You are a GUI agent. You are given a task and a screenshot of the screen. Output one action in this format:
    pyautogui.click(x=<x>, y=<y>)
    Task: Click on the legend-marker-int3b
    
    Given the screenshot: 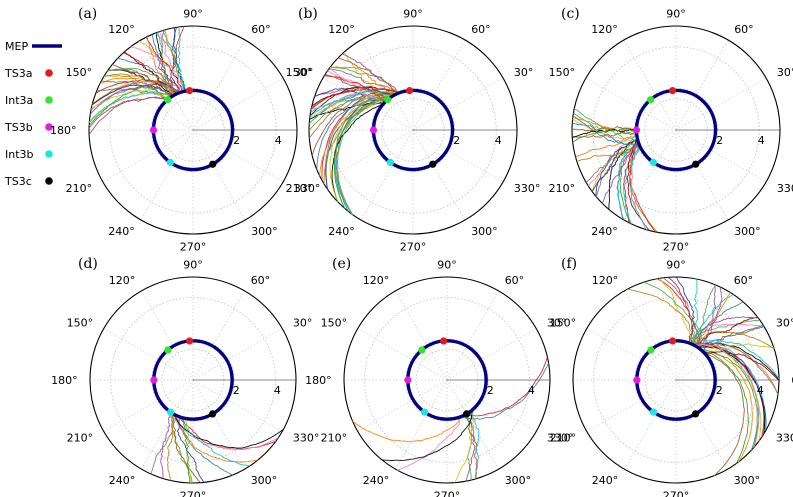 What is the action you would take?
    pyautogui.click(x=49, y=154)
    